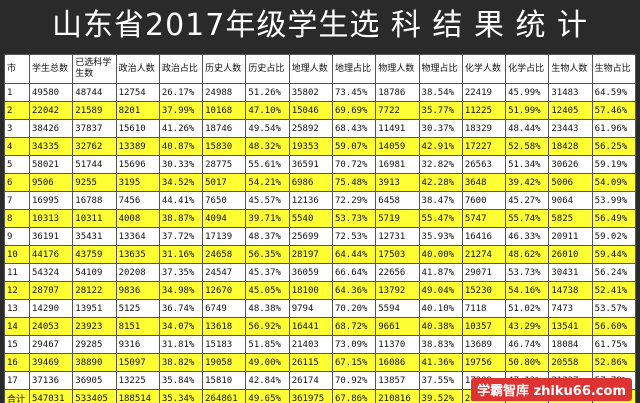 The width and height of the screenshot is (640, 403). I want to click on table-cell: 26.17%, so click(181, 92).